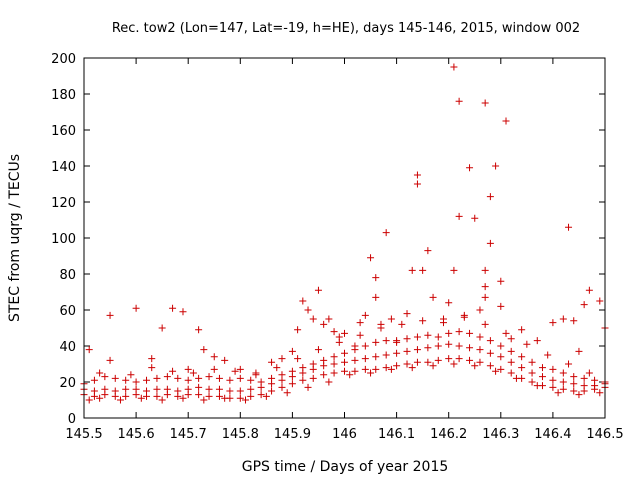 This screenshot has width=640, height=480. I want to click on x-tick-label: 145.9, so click(292, 434).